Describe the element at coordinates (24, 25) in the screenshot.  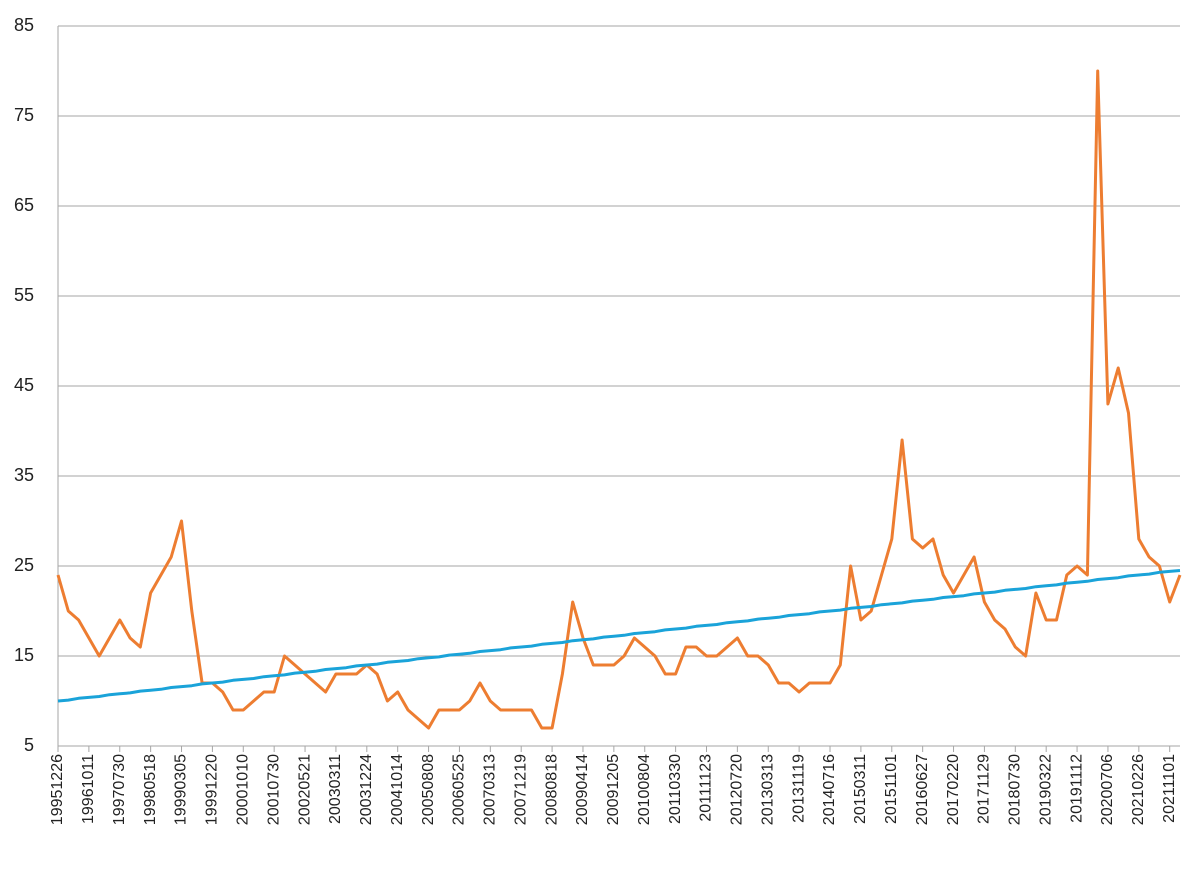
I see `y-tick-label: 85` at that location.